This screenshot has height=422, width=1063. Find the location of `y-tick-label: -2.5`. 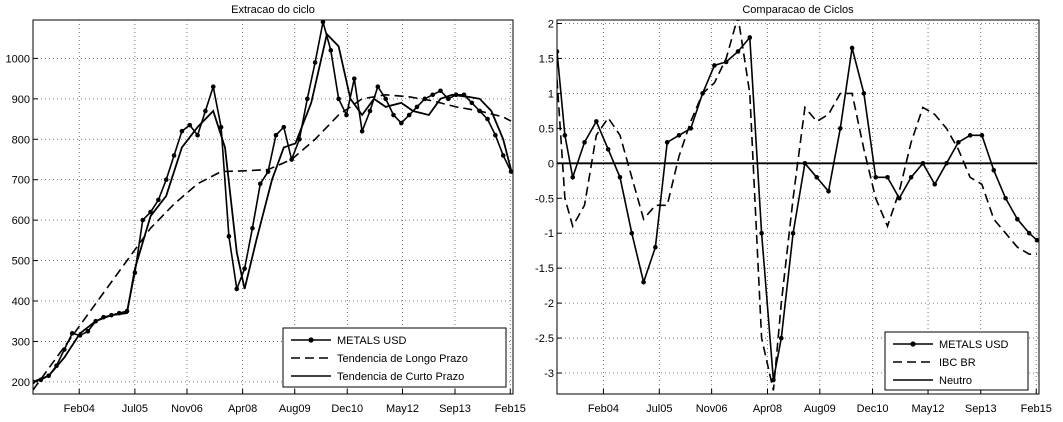

y-tick-label: -2.5 is located at coordinates (544, 339).